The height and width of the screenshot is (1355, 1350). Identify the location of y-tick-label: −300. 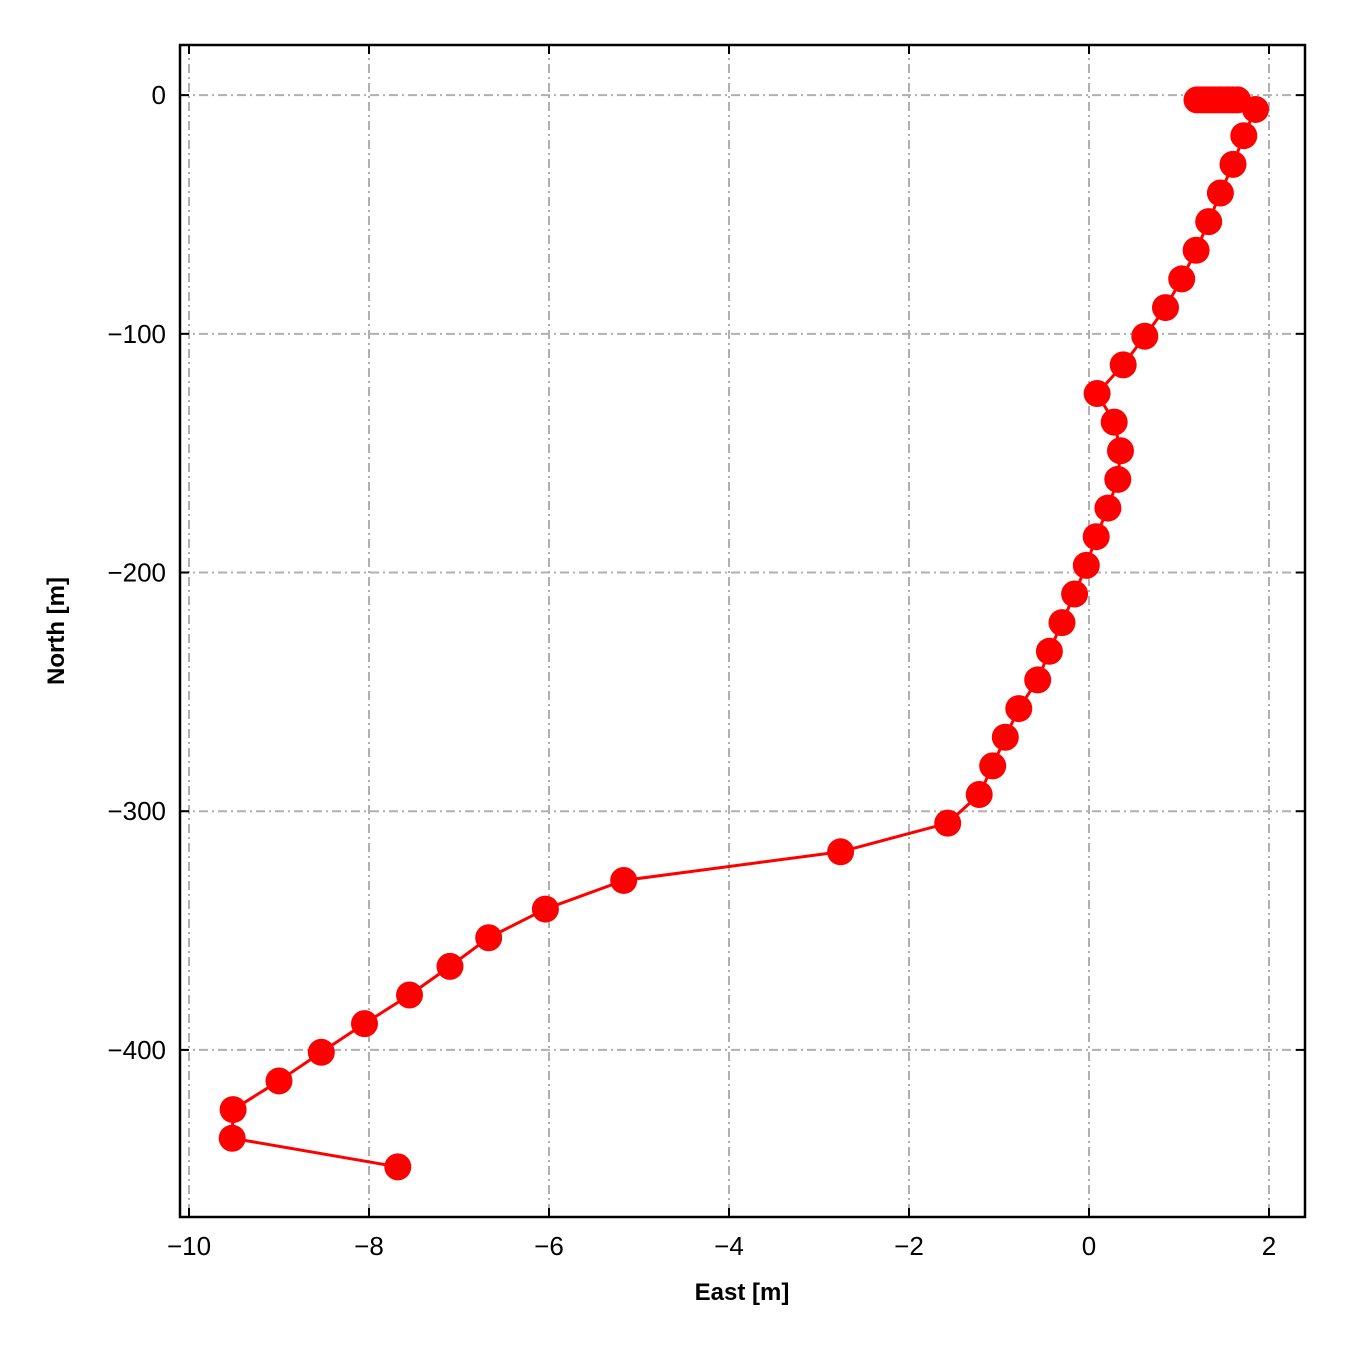
(136, 811).